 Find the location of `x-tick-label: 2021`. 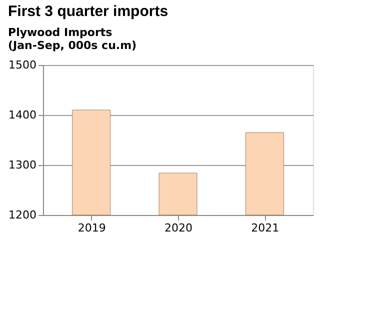

x-tick-label: 2021 is located at coordinates (265, 228).